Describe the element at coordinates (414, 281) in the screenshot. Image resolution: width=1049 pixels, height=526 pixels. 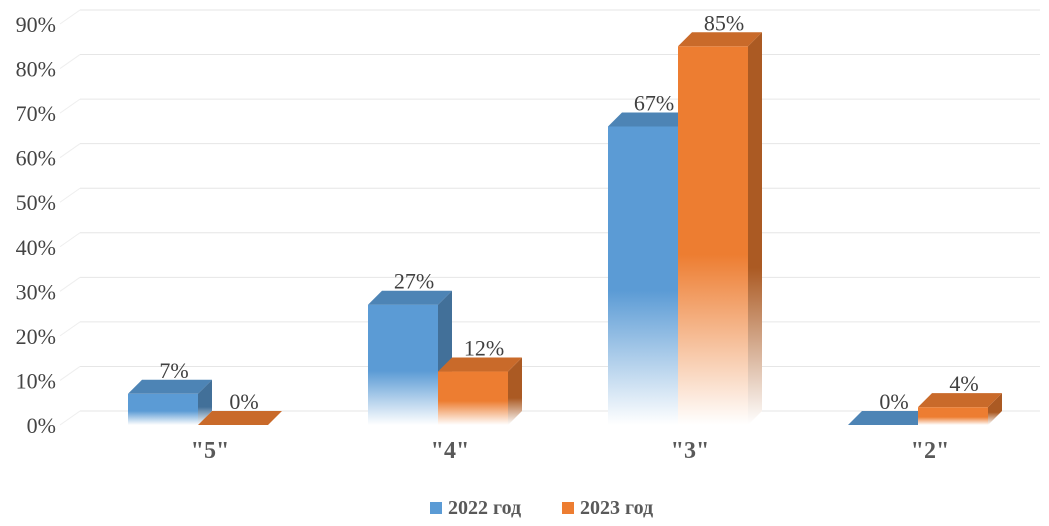
I see `data-label: 27%` at that location.